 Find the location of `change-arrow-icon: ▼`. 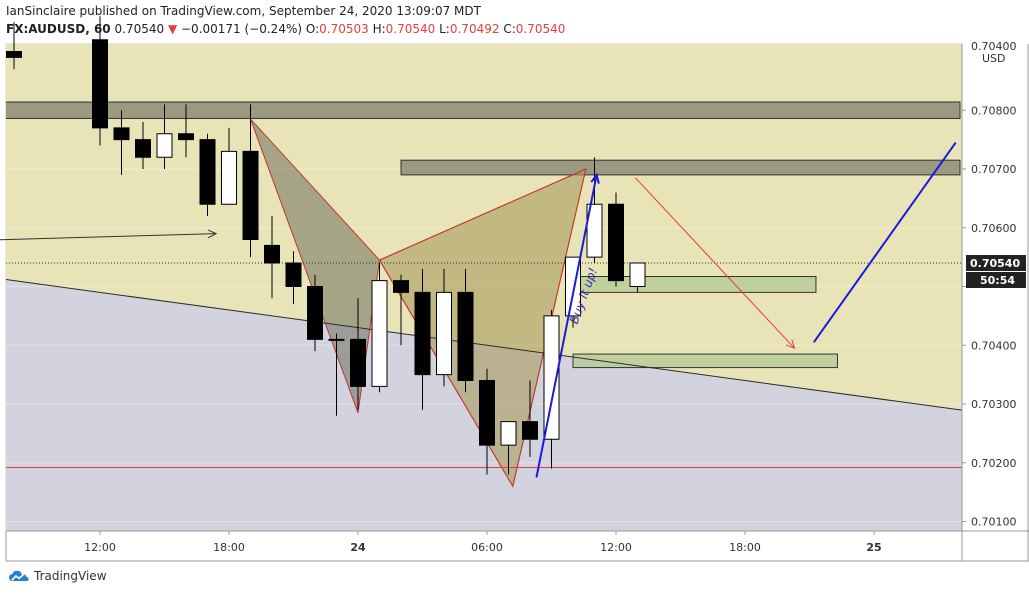

change-arrow-icon: ▼ is located at coordinates (172, 29).